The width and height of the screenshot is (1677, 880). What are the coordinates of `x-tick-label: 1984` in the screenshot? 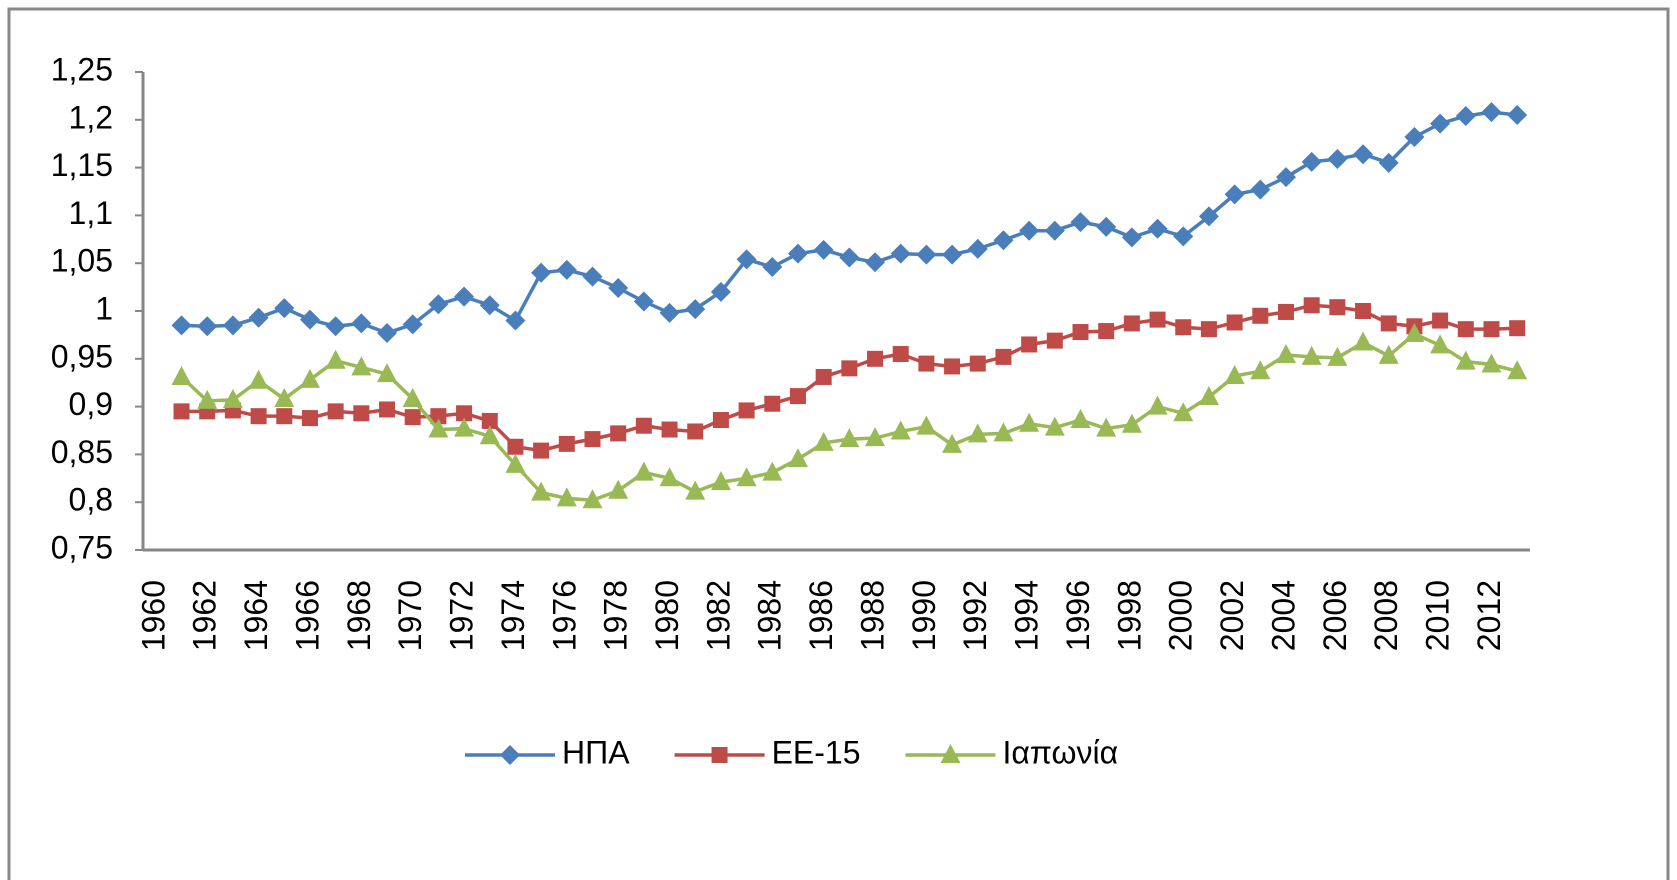 It's located at (770, 615).